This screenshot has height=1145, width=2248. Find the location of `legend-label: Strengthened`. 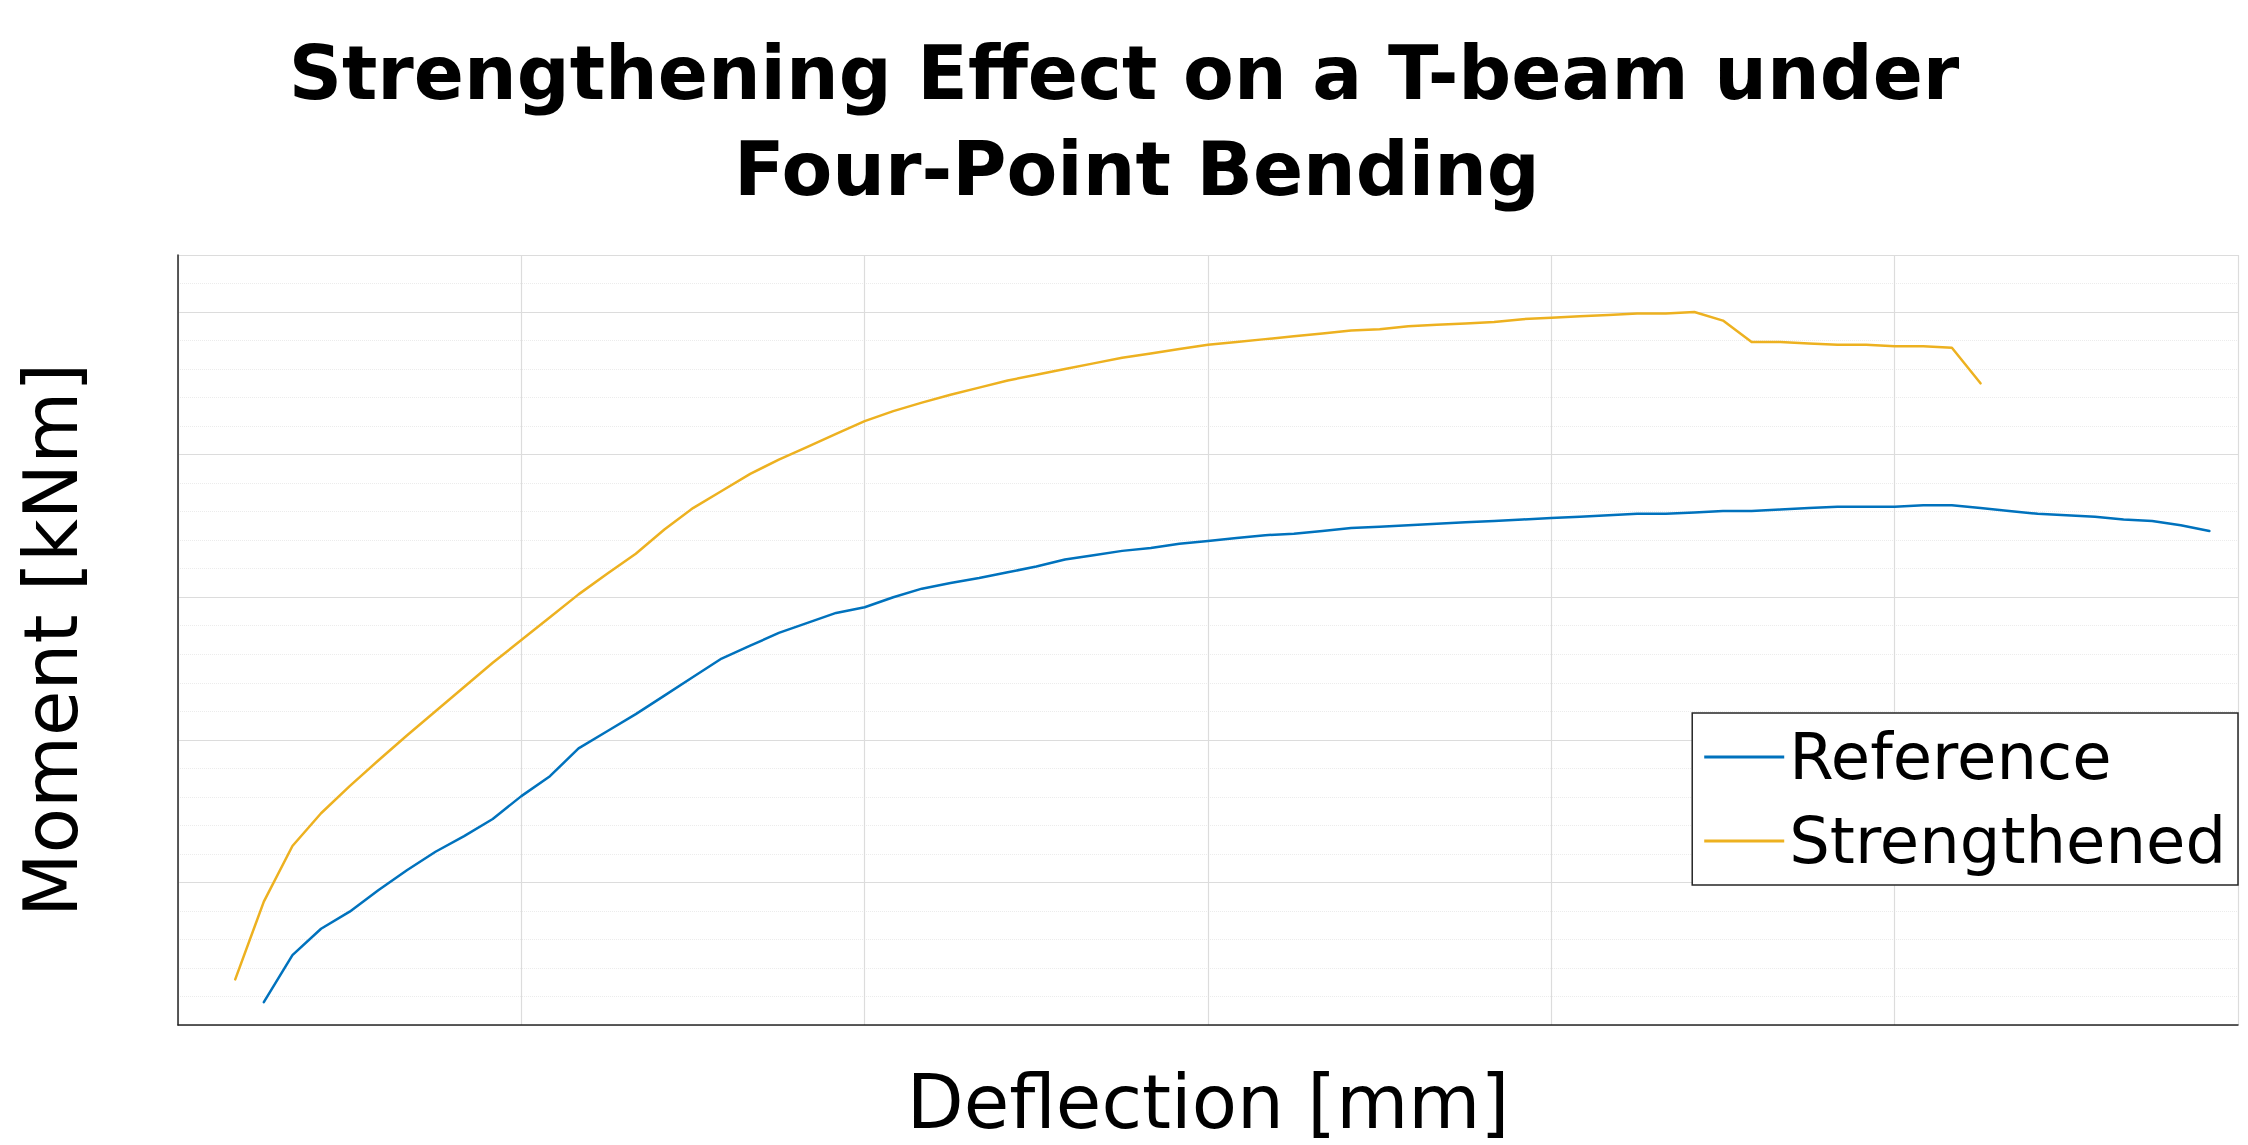

legend-label: Strengthened is located at coordinates (2007, 841).